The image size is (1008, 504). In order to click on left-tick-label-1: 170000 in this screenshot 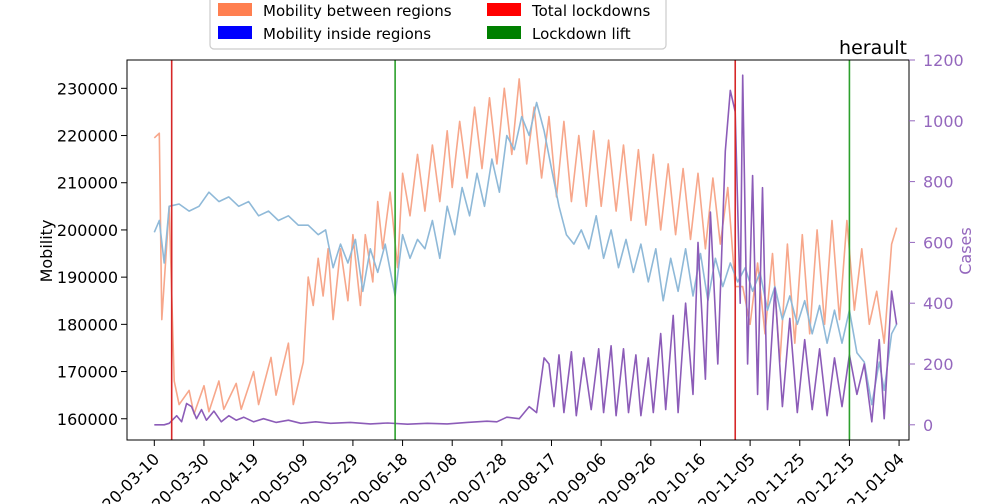, I will do `click(87, 372)`.